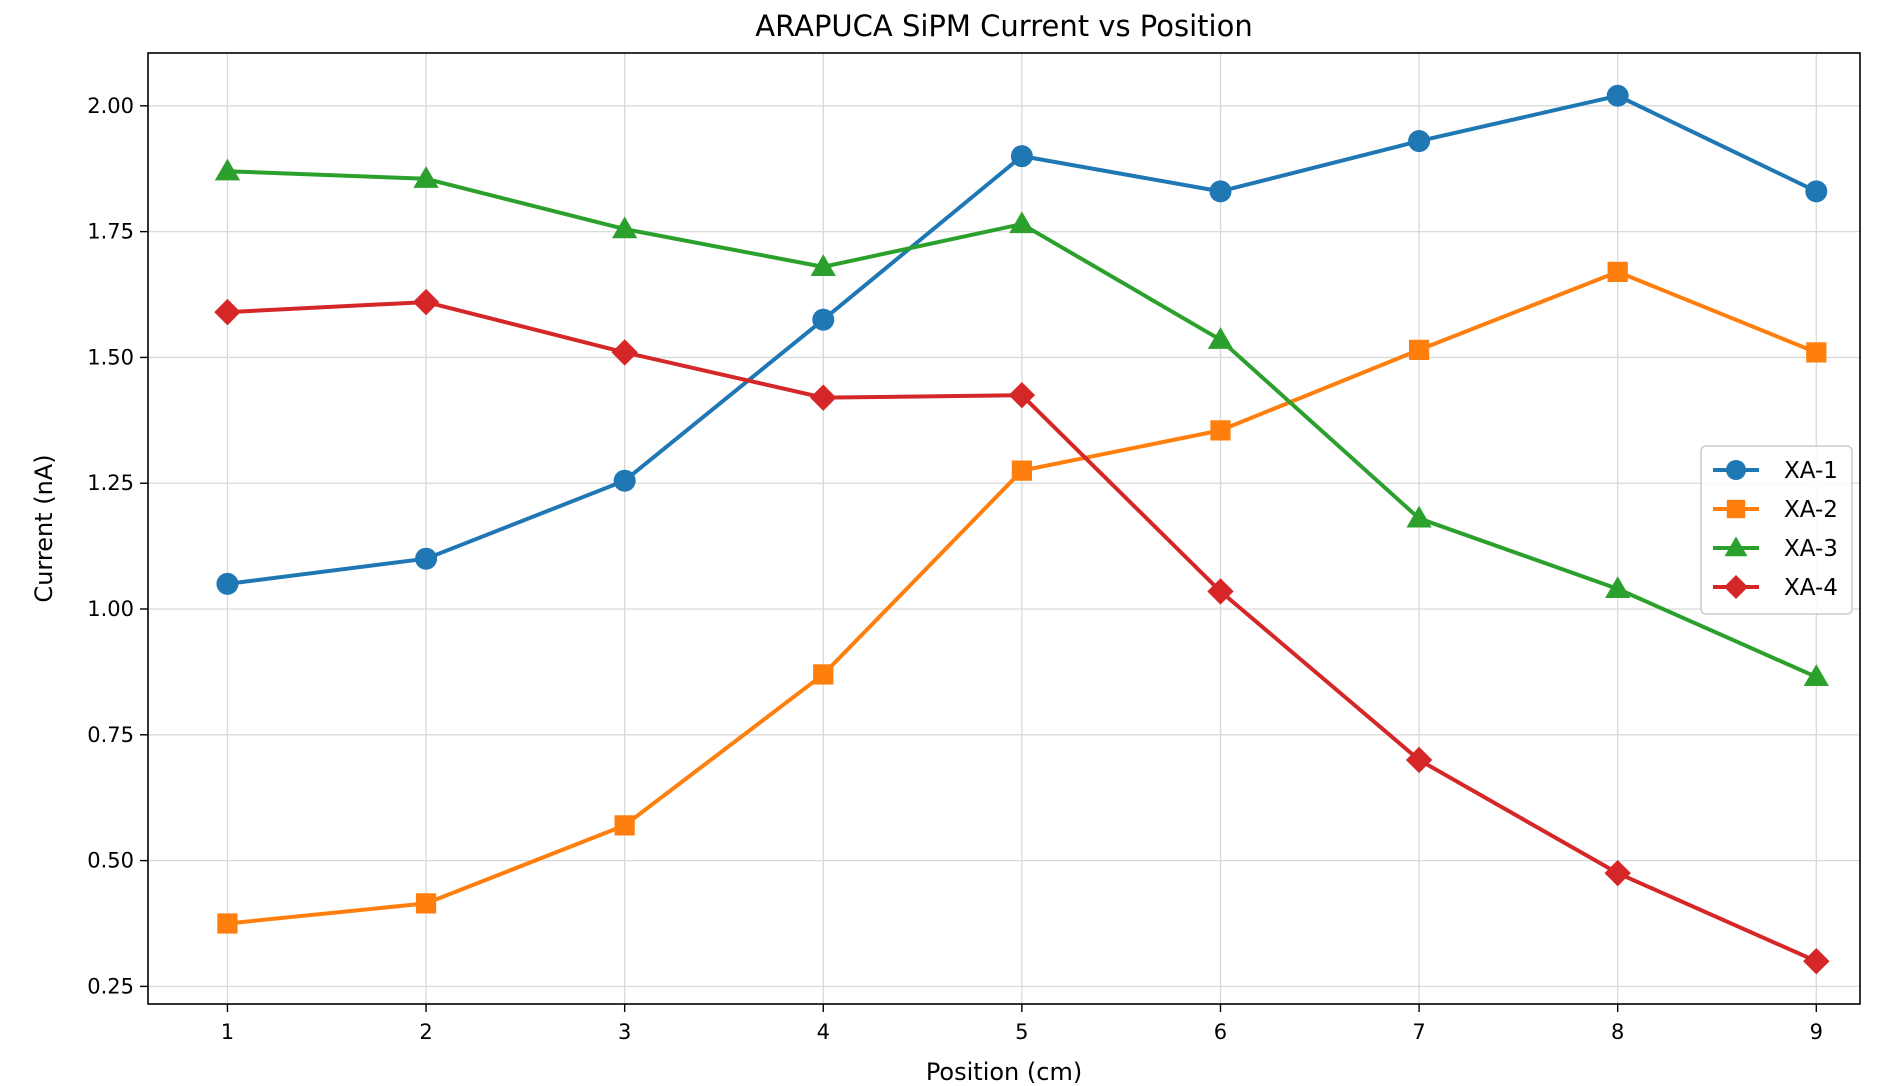 Image resolution: width=1878 pixels, height=1086 pixels. What do you see at coordinates (110, 609) in the screenshot?
I see `y-tick-label: 1.00` at bounding box center [110, 609].